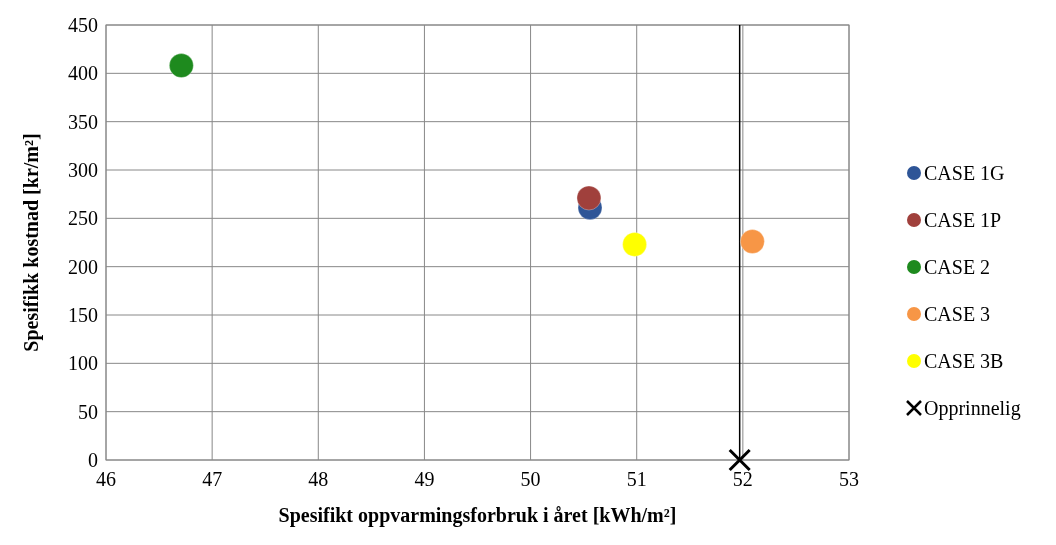 This screenshot has height=545, width=1056. Describe the element at coordinates (424, 479) in the screenshot. I see `x-tick-label: 49` at that location.